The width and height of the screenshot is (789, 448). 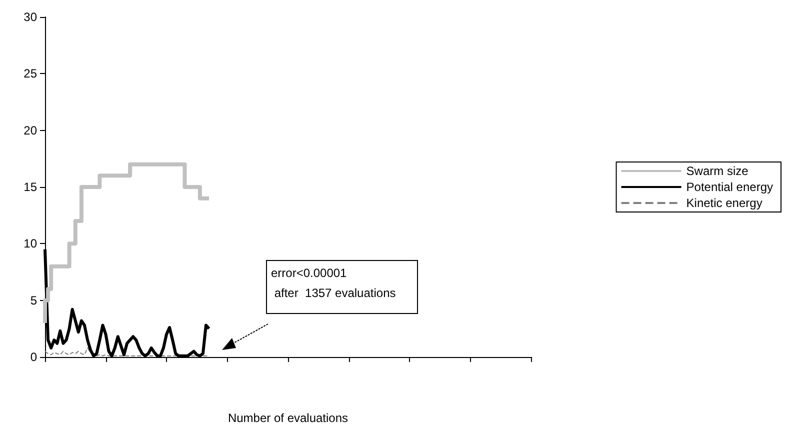 I want to click on y-tick-label: 0, so click(x=34, y=357).